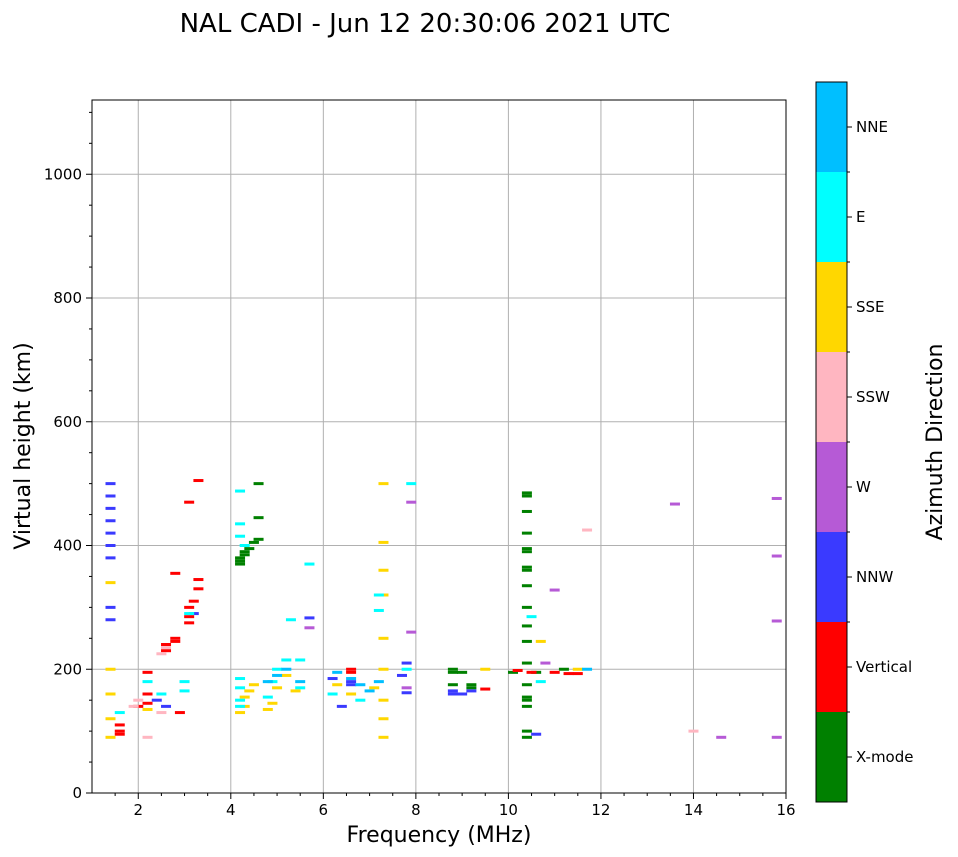  What do you see at coordinates (455, 806) in the screenshot?
I see `x-axis-ticks: 2 4 6 8 10 12 14 16` at bounding box center [455, 806].